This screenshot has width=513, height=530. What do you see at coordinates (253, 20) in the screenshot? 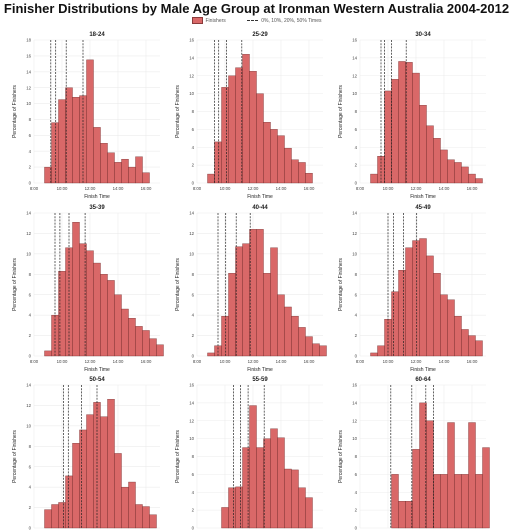
I see `legend-lines-swatch` at bounding box center [253, 20].